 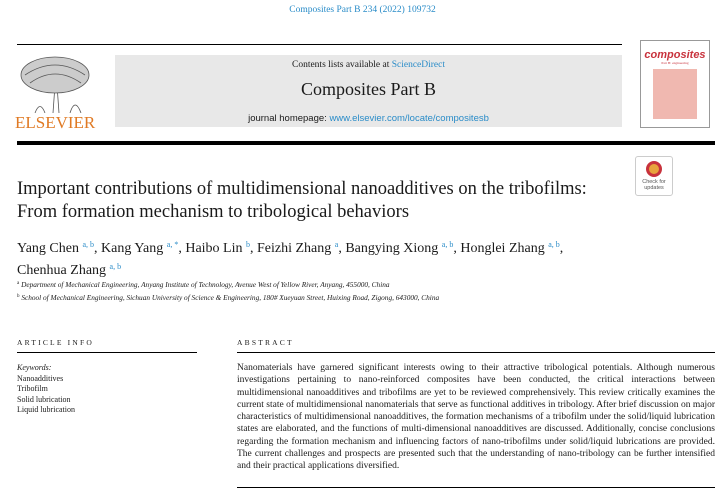 I want to click on abstract-heading: ABSTRACT, so click(x=265, y=342).